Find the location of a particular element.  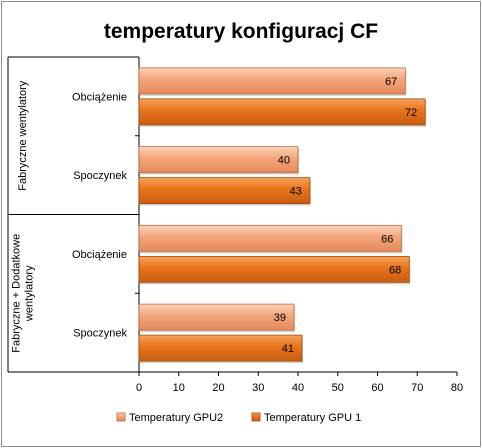

data-label: 67 is located at coordinates (391, 82).